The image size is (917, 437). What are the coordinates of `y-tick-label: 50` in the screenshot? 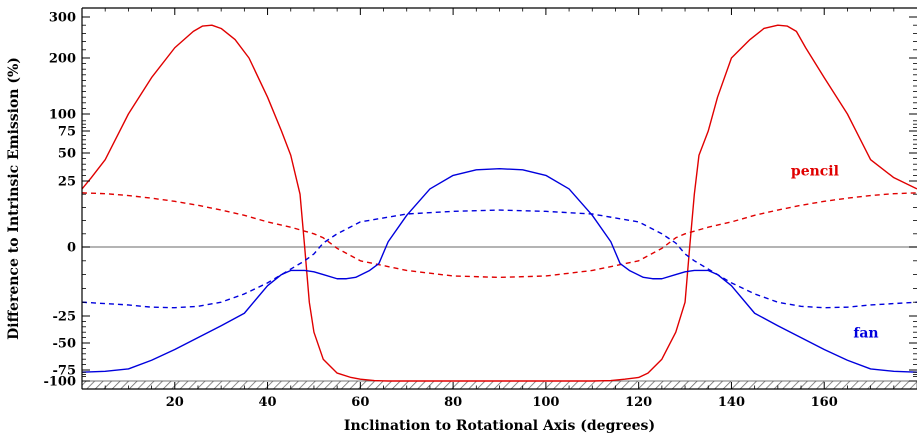 It's located at (67, 154).